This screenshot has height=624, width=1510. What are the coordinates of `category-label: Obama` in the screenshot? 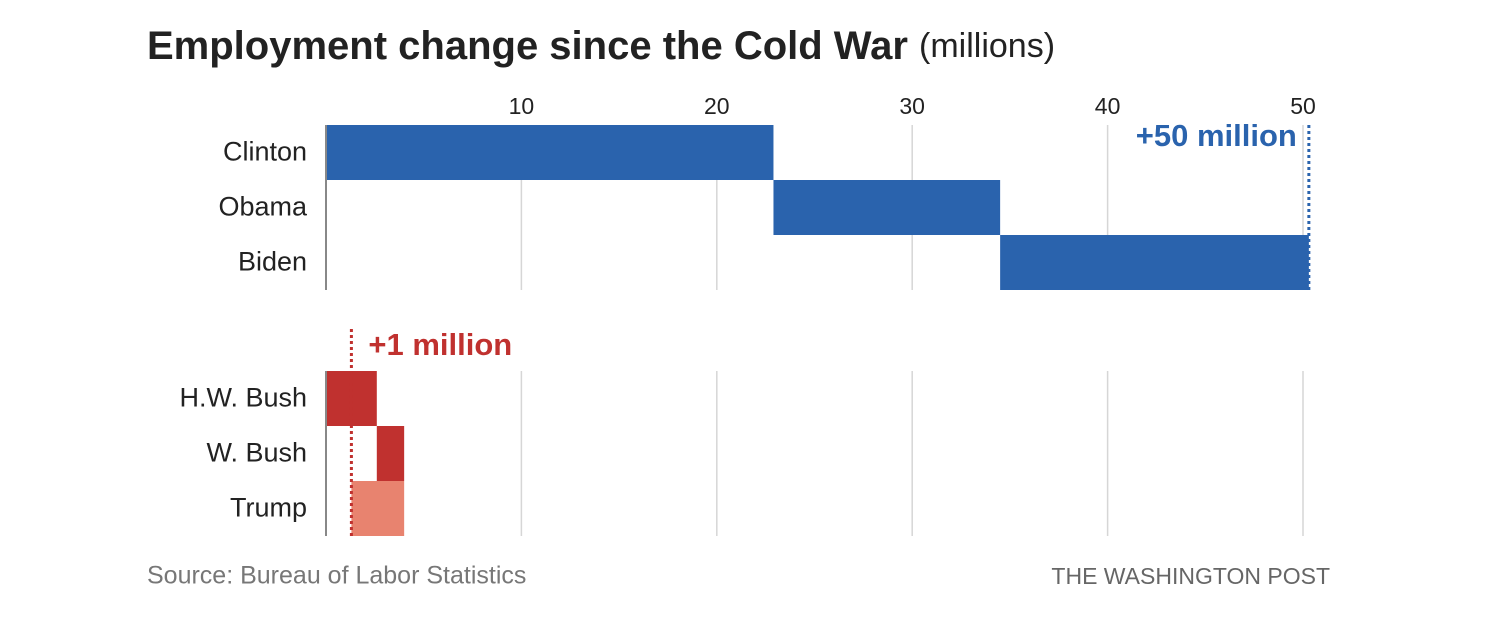 It's located at (263, 207).